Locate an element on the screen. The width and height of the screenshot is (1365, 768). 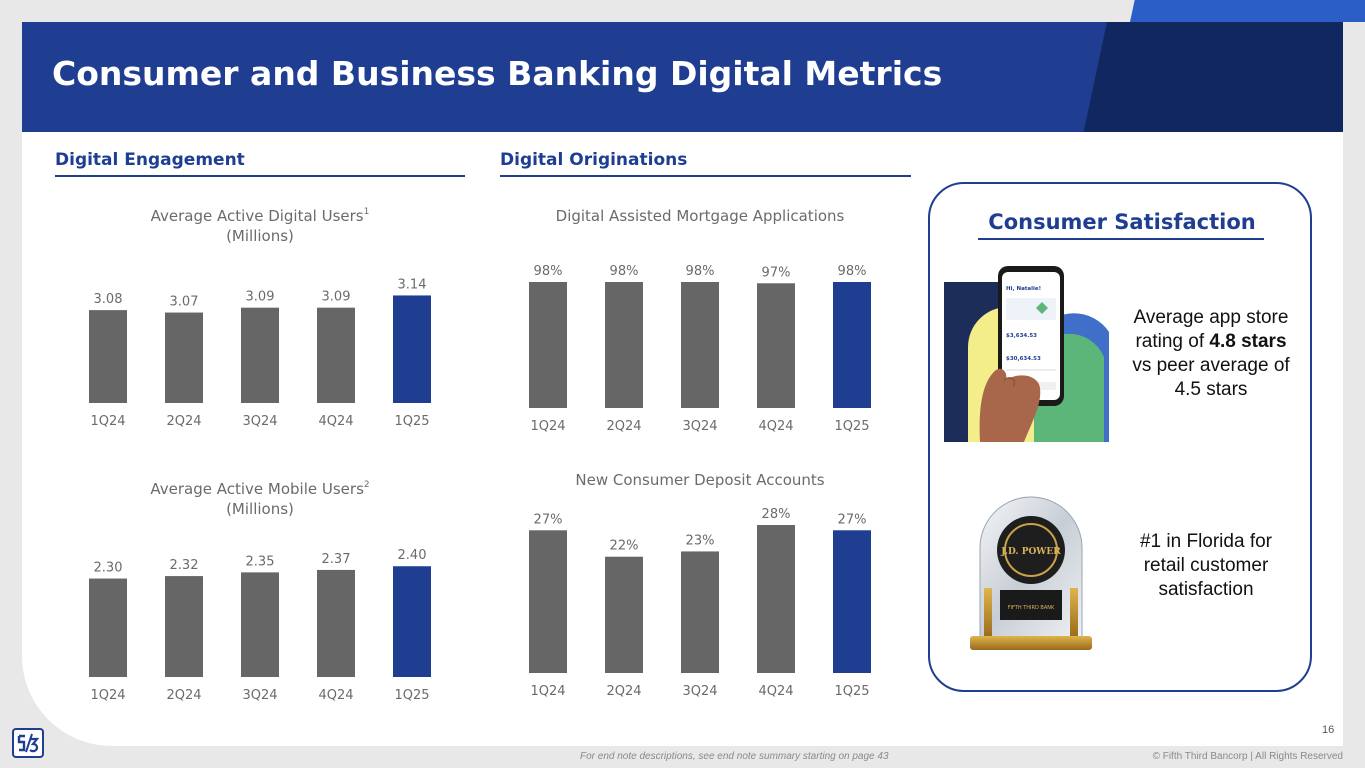
header-corner-accent is located at coordinates (1247, 11).